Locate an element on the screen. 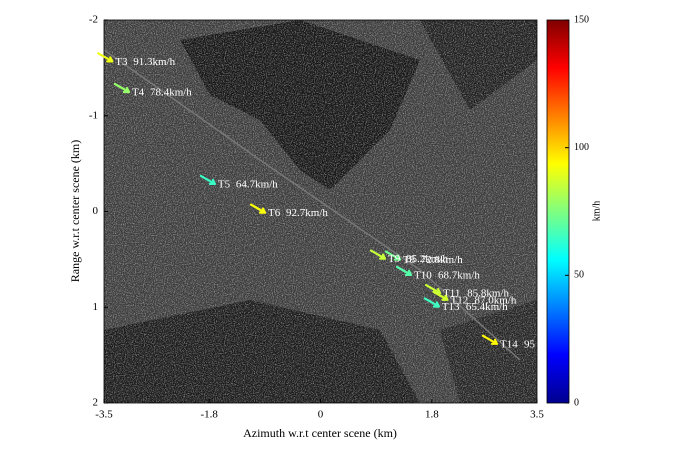  target-name: T4 is located at coordinates (138, 93).